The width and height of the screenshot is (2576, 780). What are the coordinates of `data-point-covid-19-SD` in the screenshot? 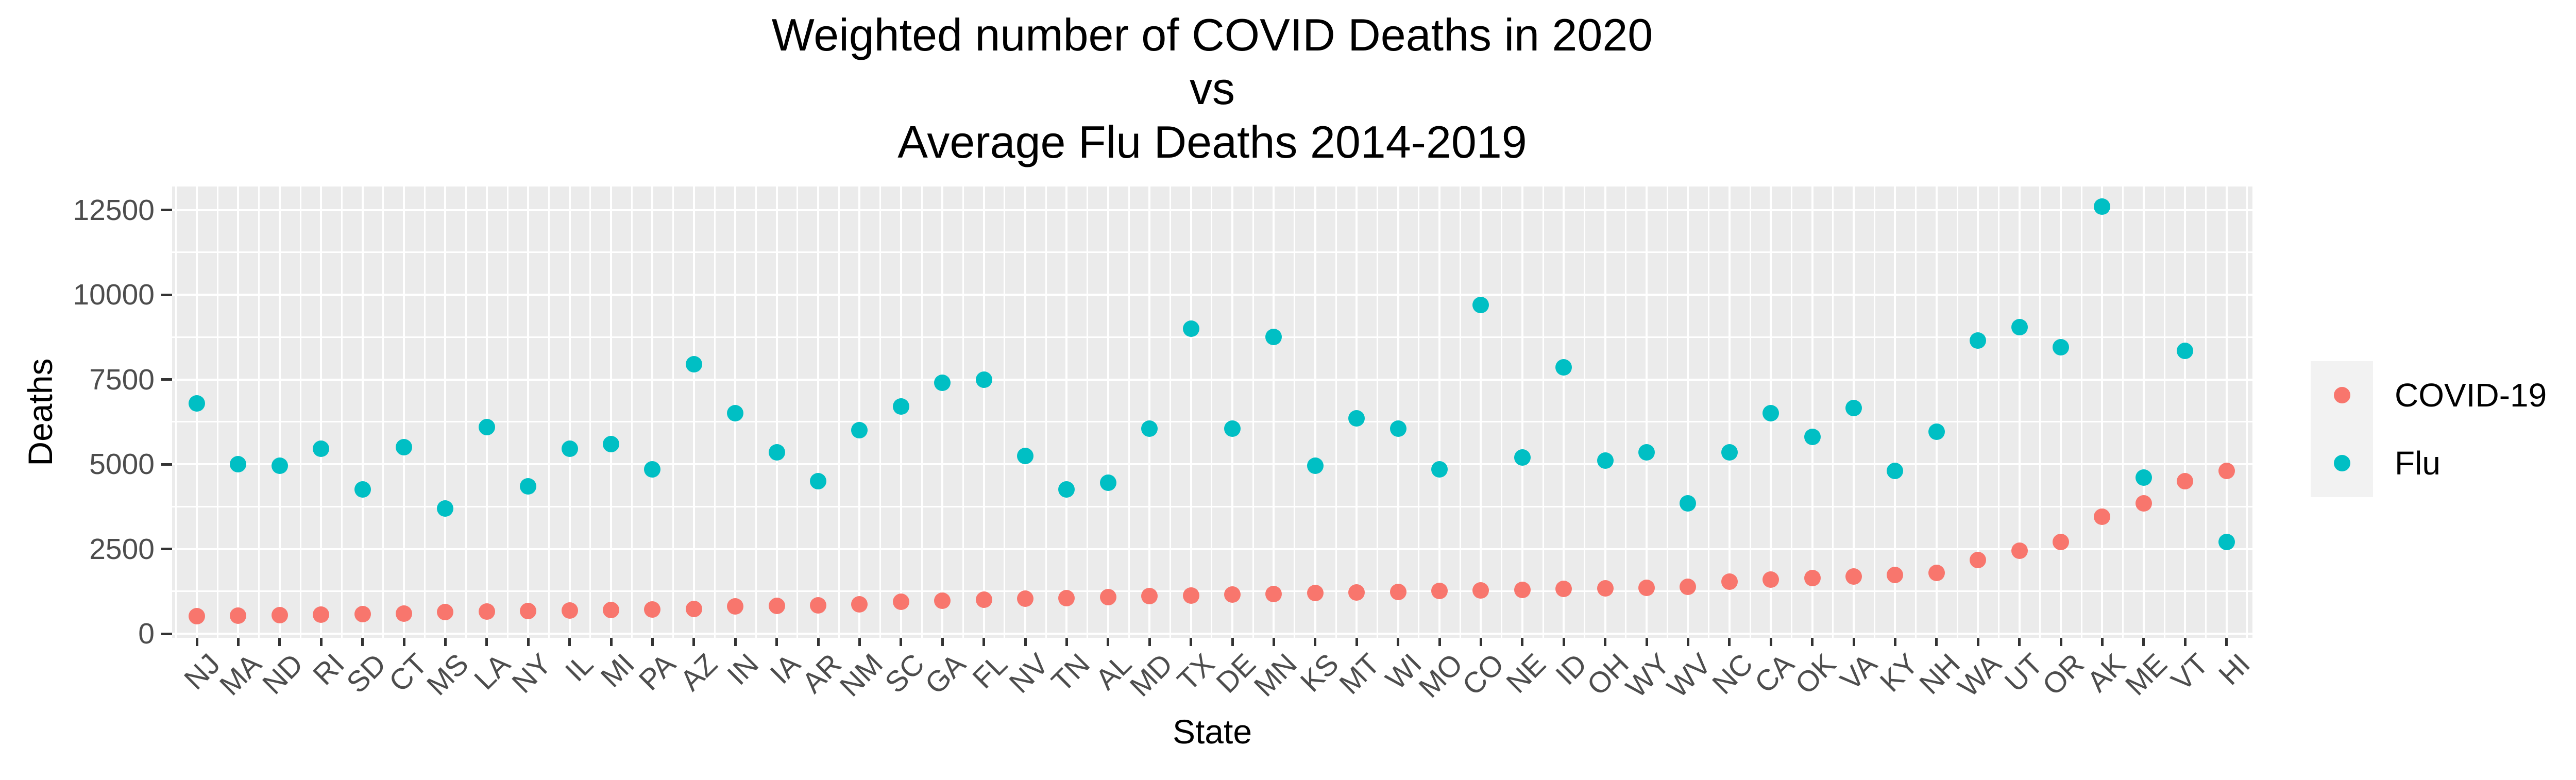 It's located at (362, 615).